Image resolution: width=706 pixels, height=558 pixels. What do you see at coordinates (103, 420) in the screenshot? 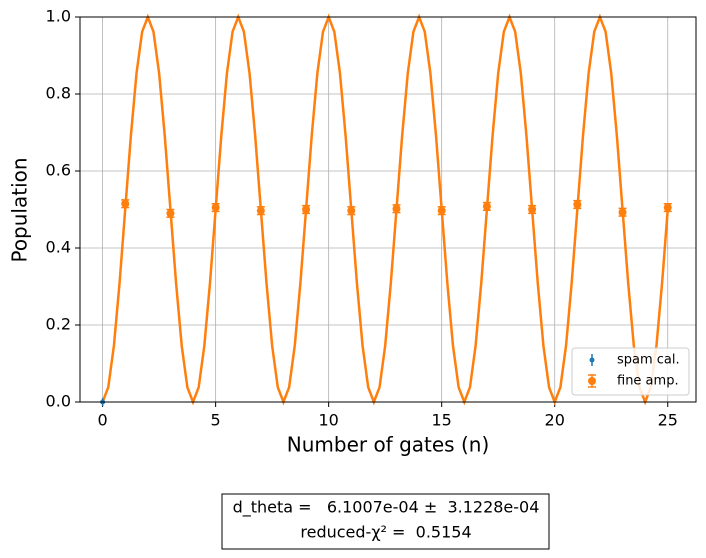
I see `x-tick-label: 0` at bounding box center [103, 420].